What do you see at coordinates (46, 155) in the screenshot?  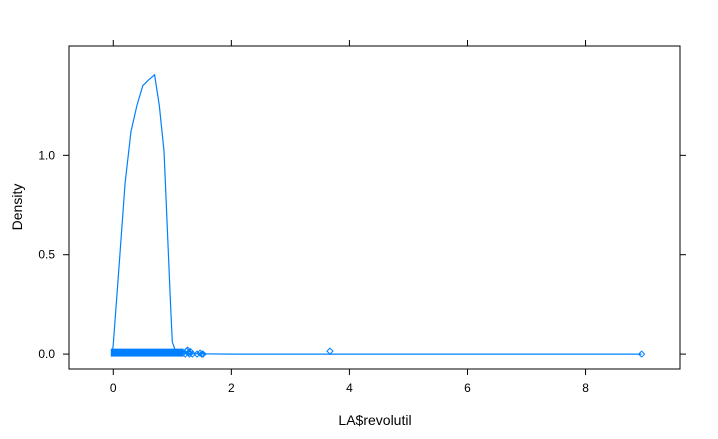 I see `y-tick-label: 1.0` at bounding box center [46, 155].